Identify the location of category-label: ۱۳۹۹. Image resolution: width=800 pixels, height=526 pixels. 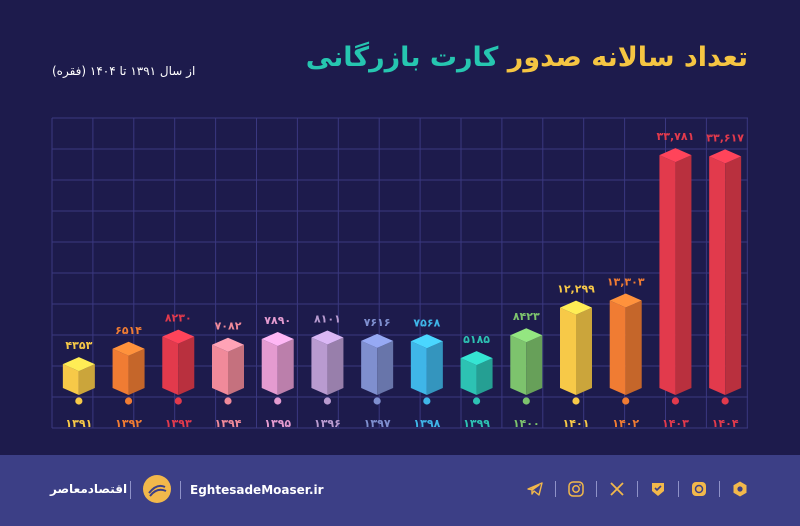
(476, 423).